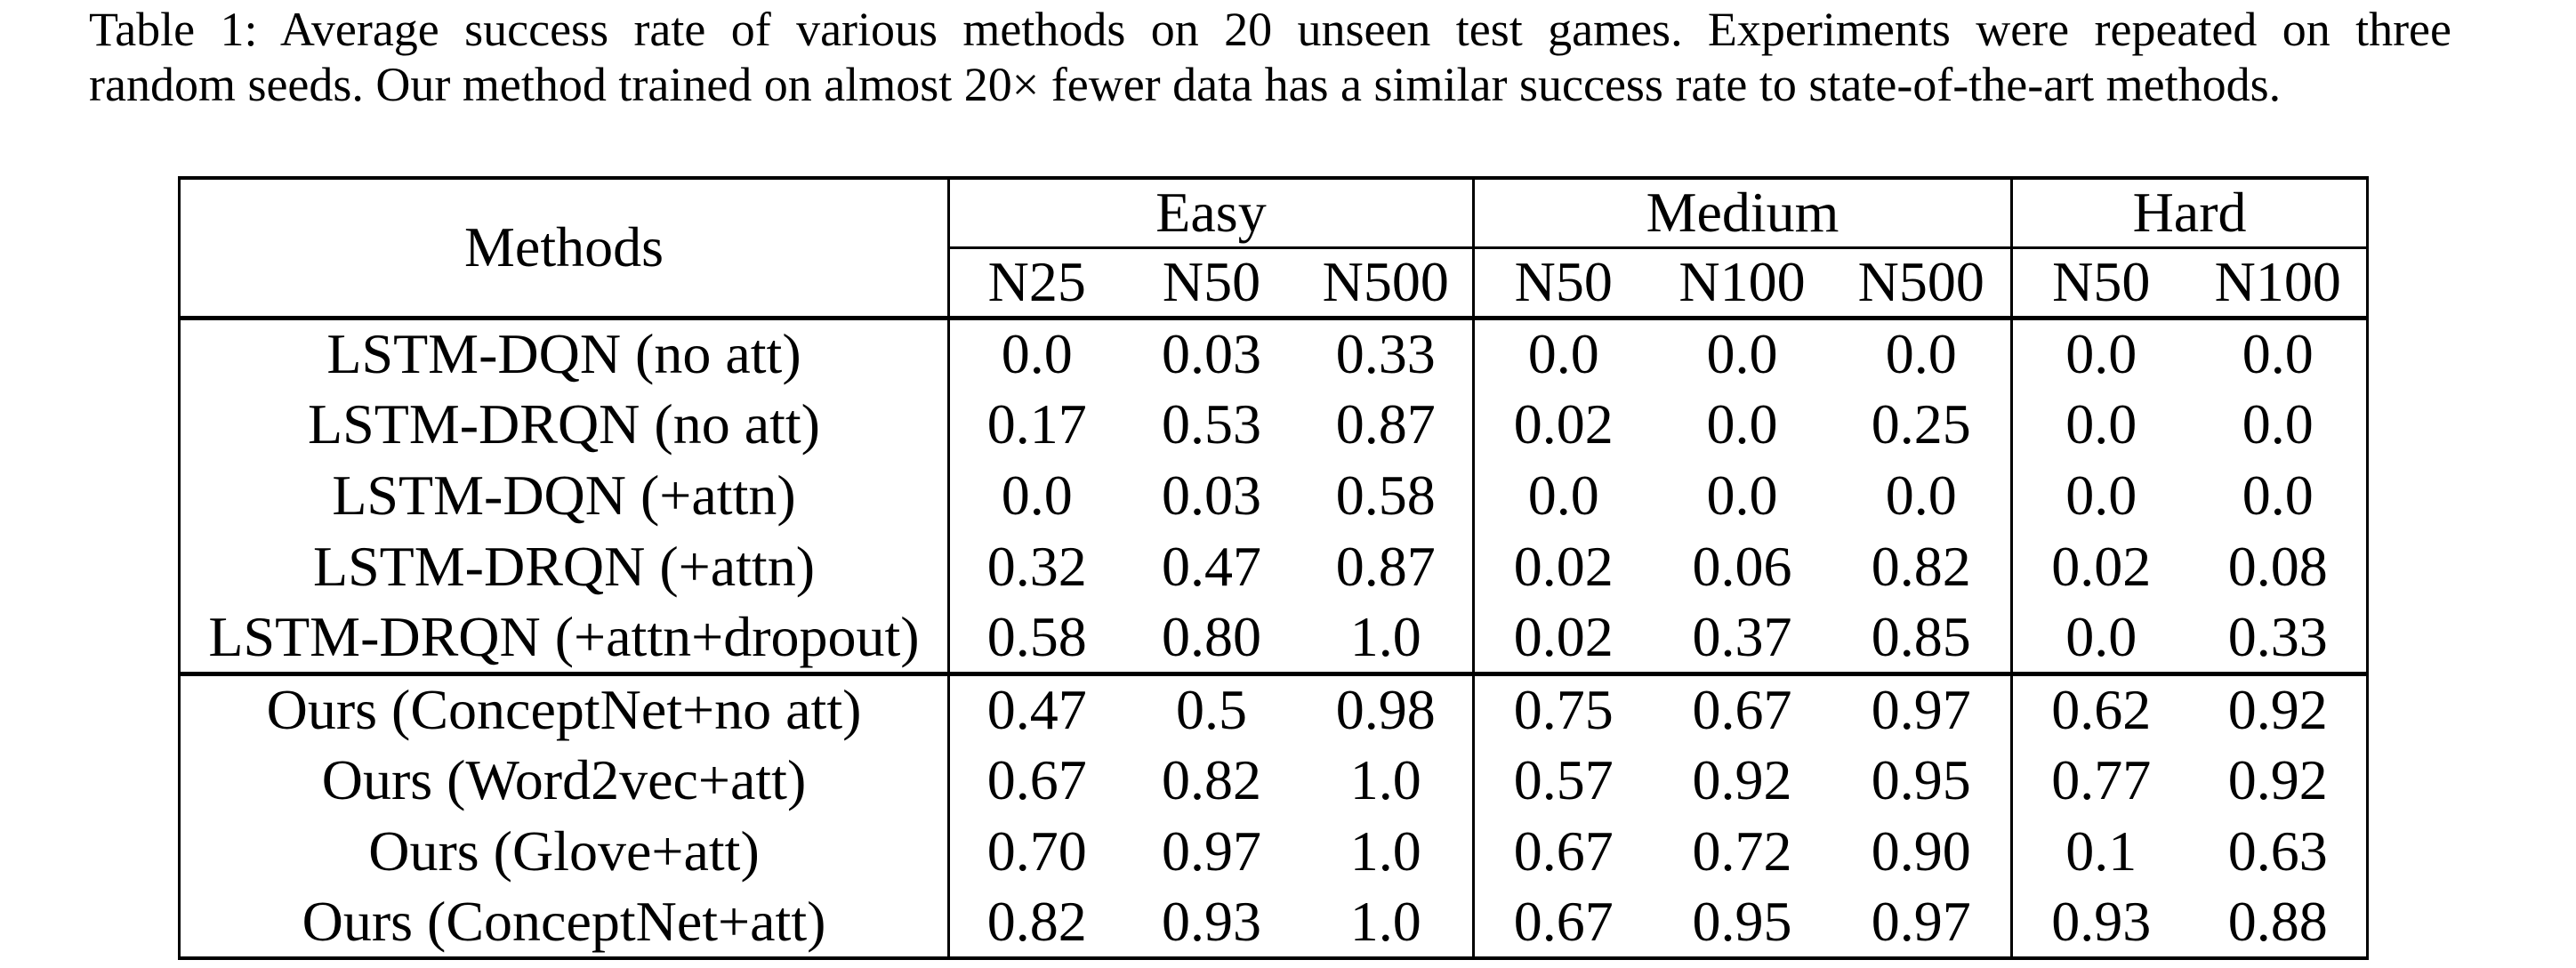 The width and height of the screenshot is (2576, 968). What do you see at coordinates (1386, 708) in the screenshot?
I see `value-cell: 0.98` at bounding box center [1386, 708].